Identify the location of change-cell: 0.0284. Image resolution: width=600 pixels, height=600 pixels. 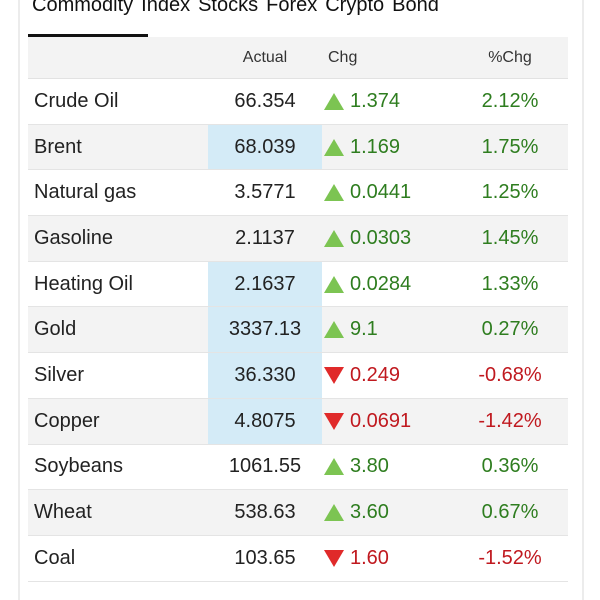
(387, 284).